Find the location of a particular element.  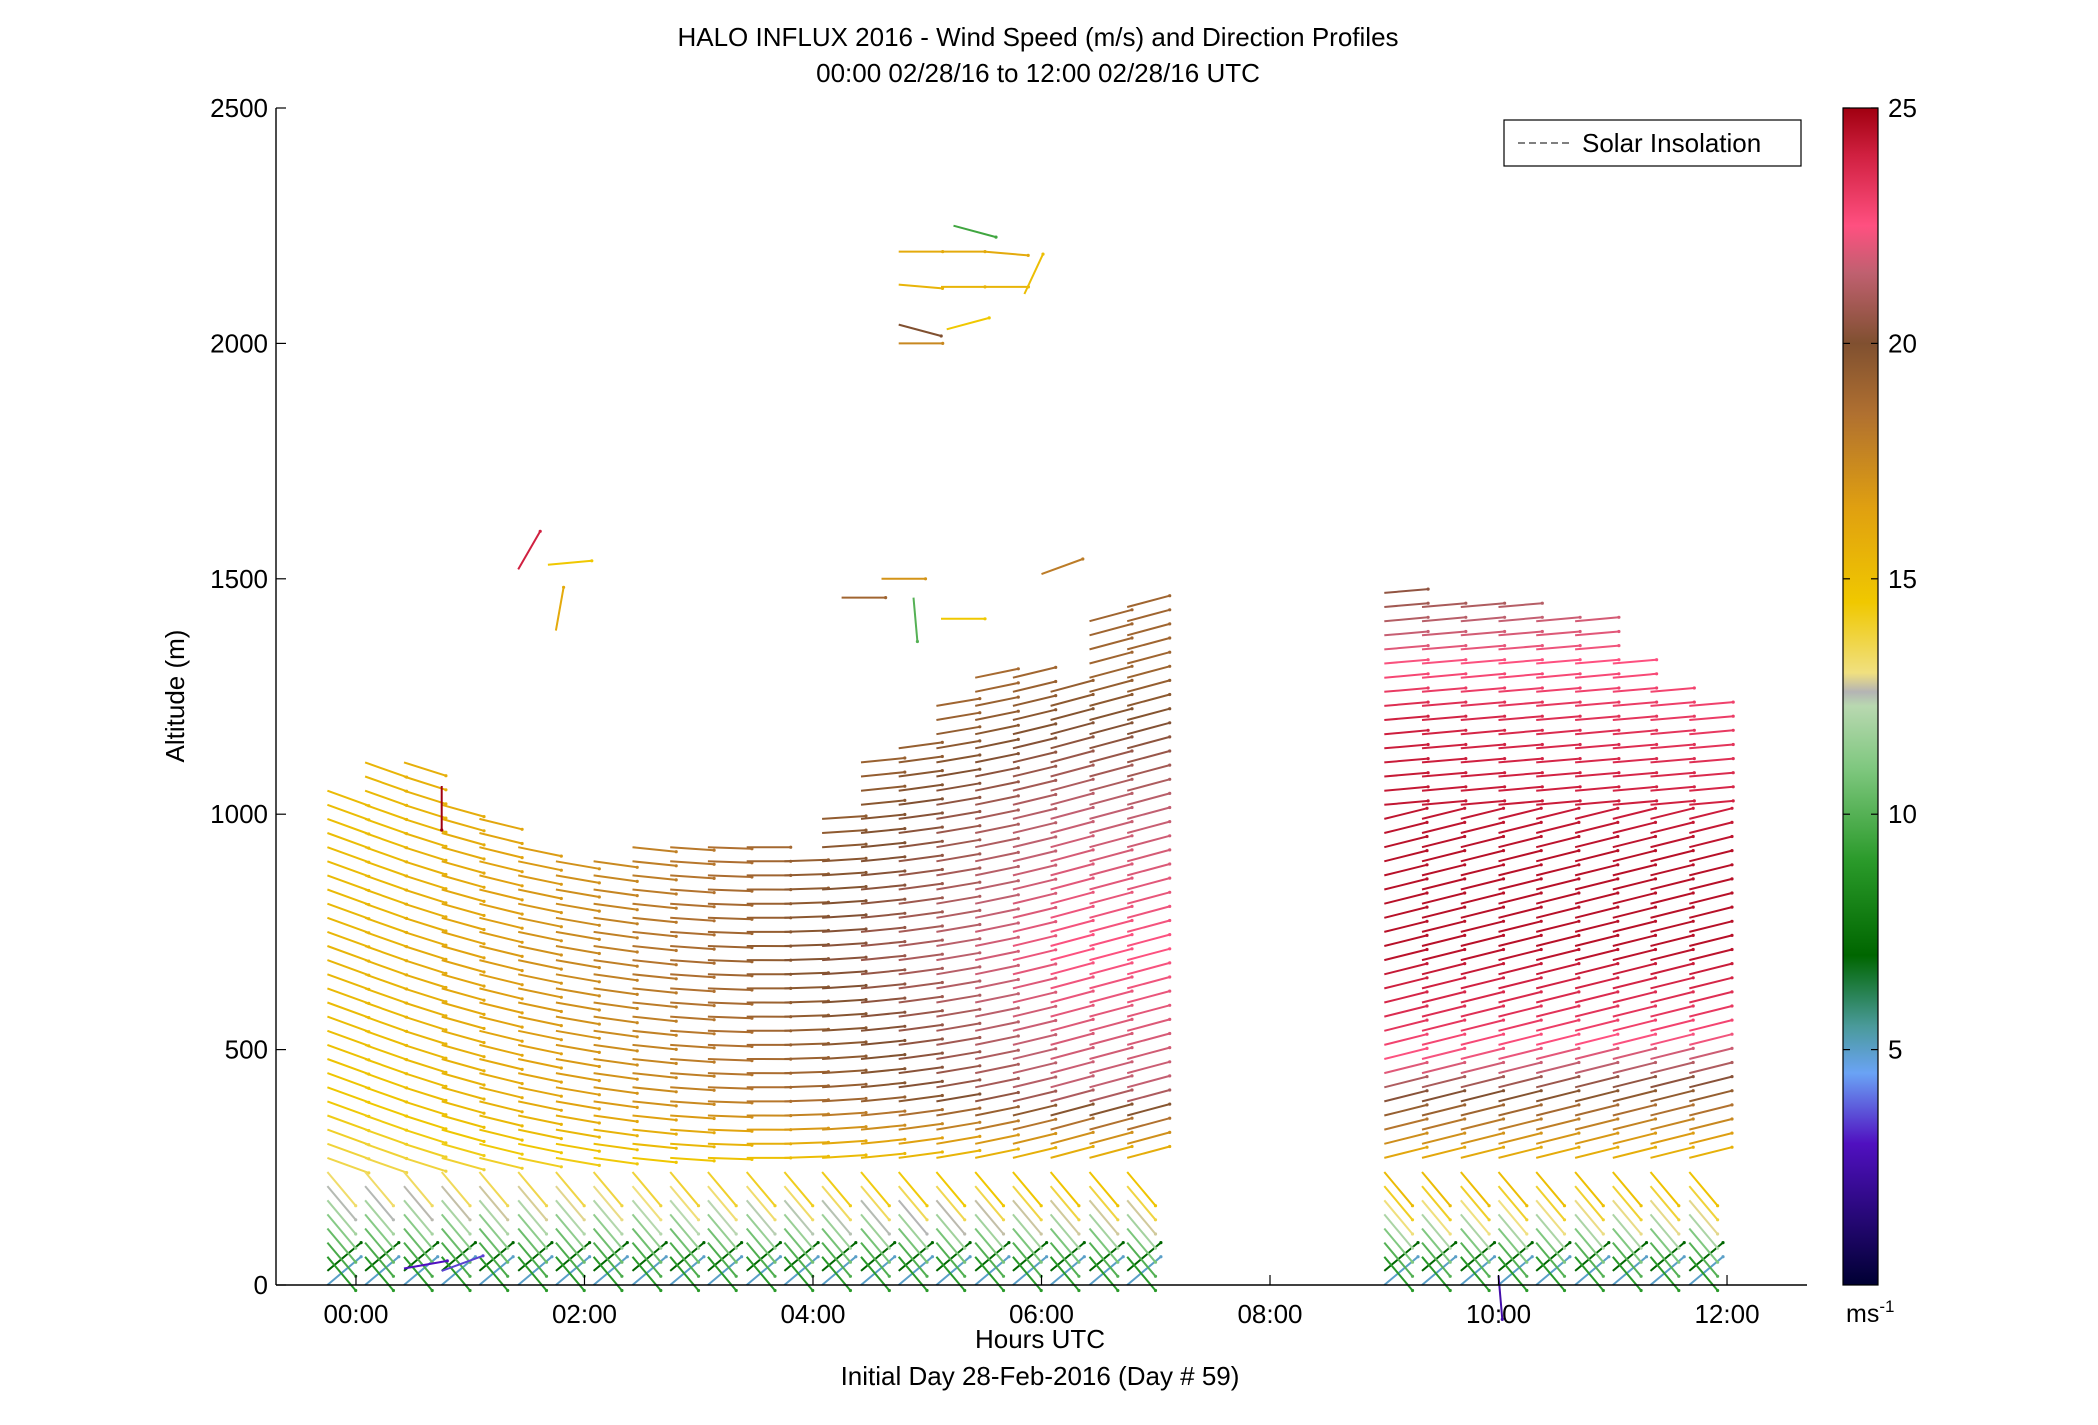

colorbar-tick-label: 20 is located at coordinates (1902, 343).